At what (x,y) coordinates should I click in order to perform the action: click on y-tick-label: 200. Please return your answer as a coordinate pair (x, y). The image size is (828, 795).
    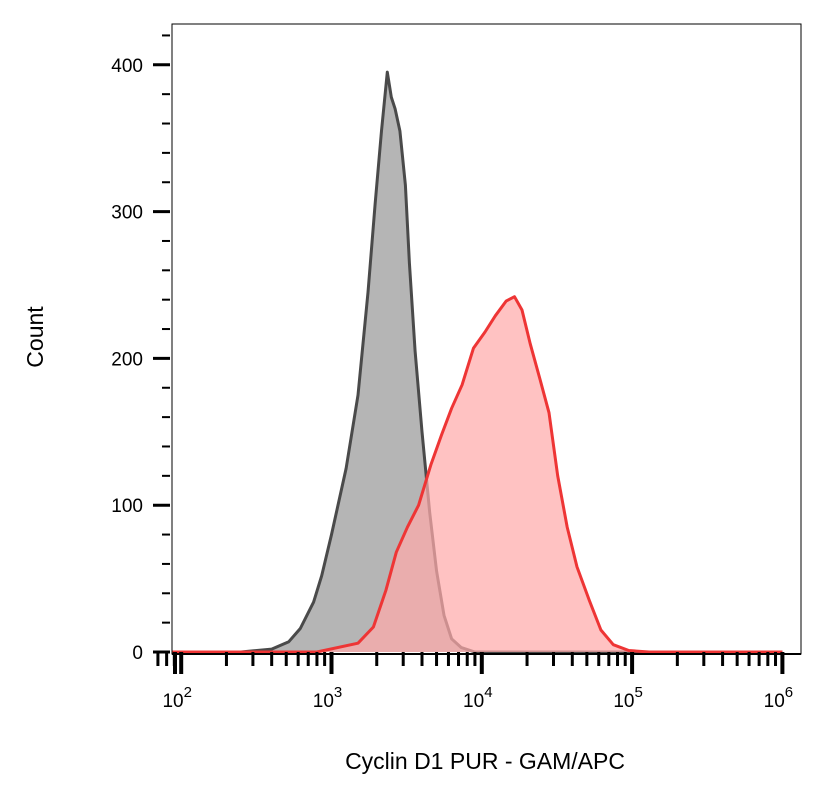
    Looking at the image, I should click on (127, 359).